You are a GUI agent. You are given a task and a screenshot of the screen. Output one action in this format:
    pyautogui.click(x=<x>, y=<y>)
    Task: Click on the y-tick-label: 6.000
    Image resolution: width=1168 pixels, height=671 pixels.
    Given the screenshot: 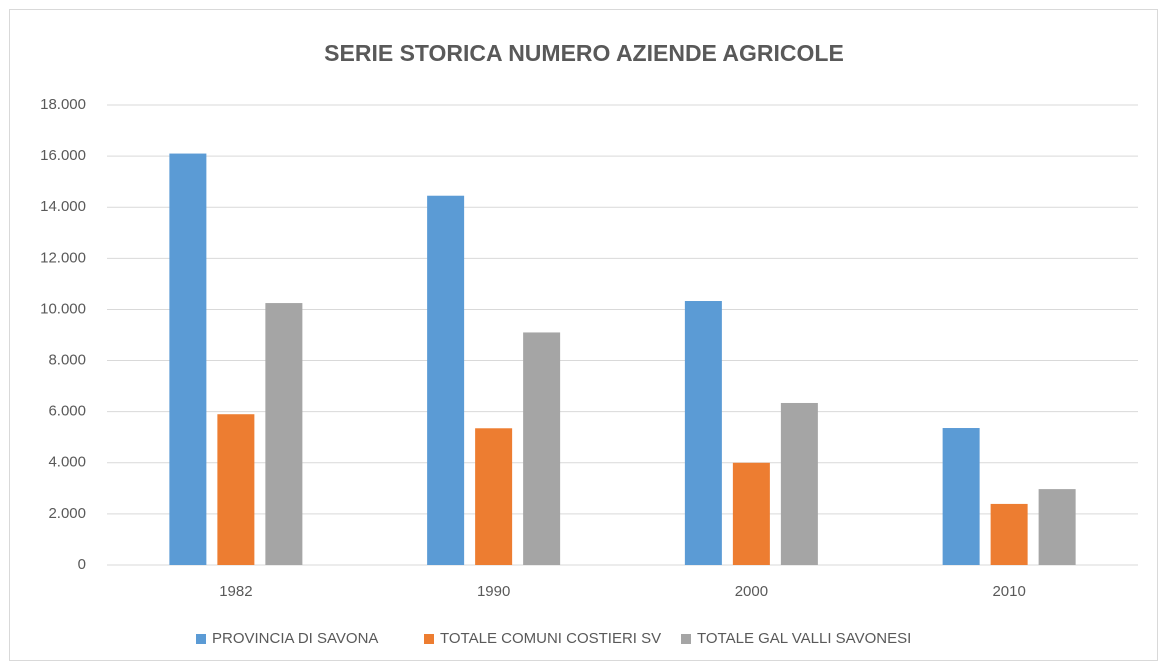 What is the action you would take?
    pyautogui.click(x=67, y=411)
    